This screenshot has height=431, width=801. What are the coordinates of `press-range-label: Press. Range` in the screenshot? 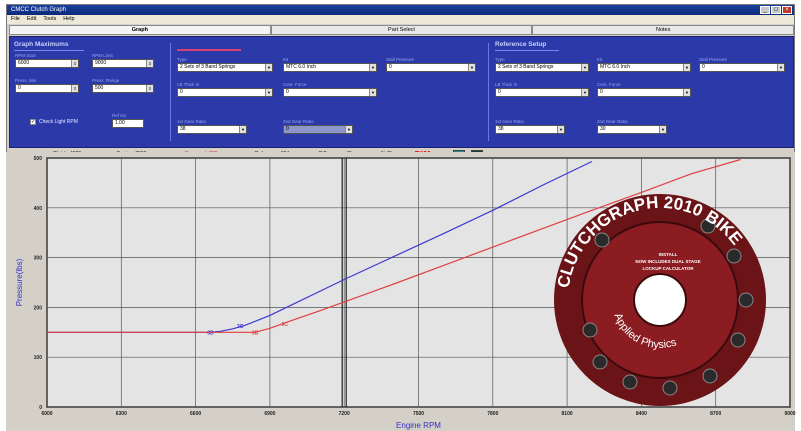 It's located at (106, 80).